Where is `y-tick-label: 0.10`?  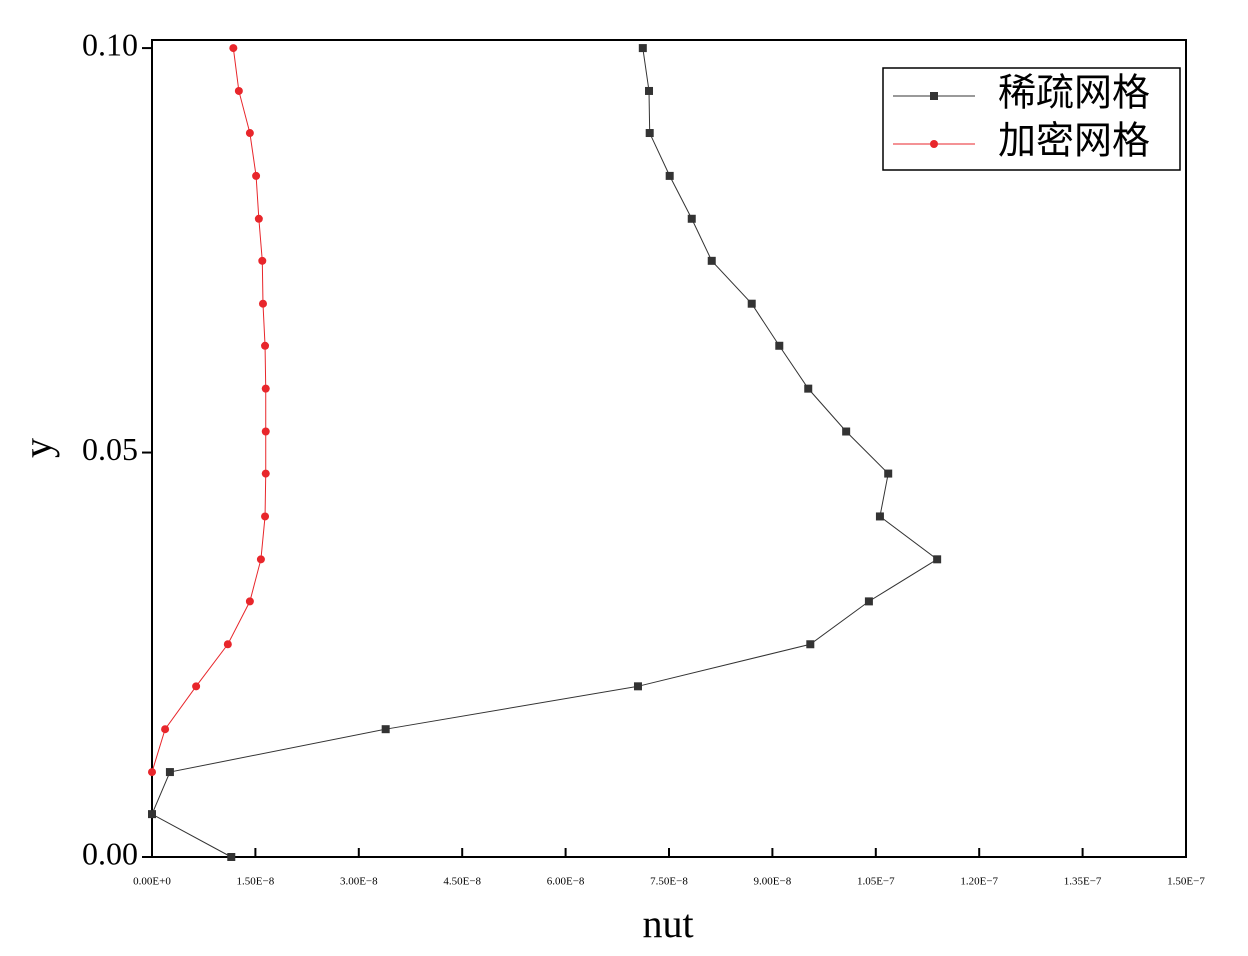 y-tick-label: 0.10 is located at coordinates (110, 44).